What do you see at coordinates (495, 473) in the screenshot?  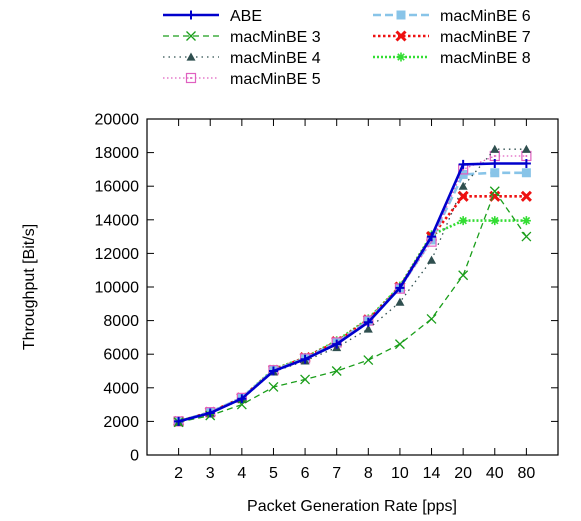 I see `x-tick-label: 40` at bounding box center [495, 473].